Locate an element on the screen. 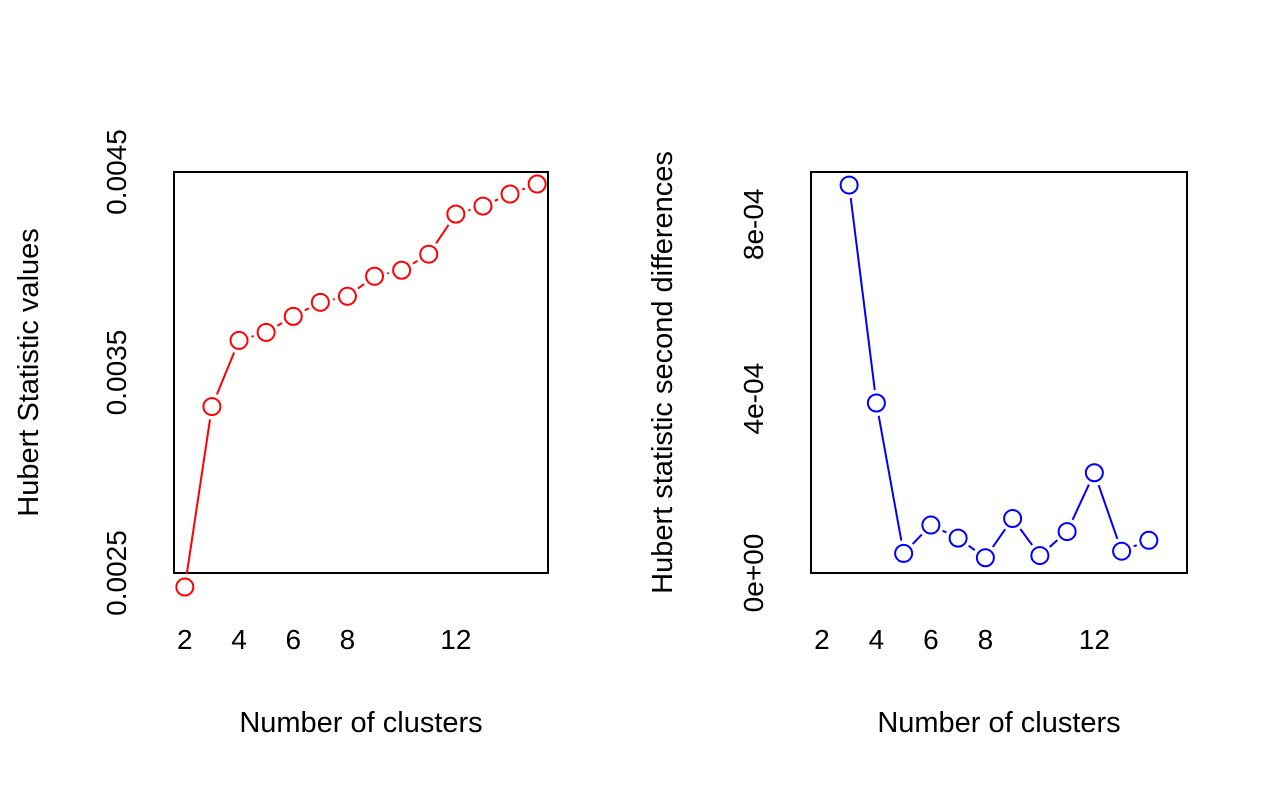 This screenshot has width=1276, height=788. y-axis-title: Hubert Statistic values is located at coordinates (29, 372).